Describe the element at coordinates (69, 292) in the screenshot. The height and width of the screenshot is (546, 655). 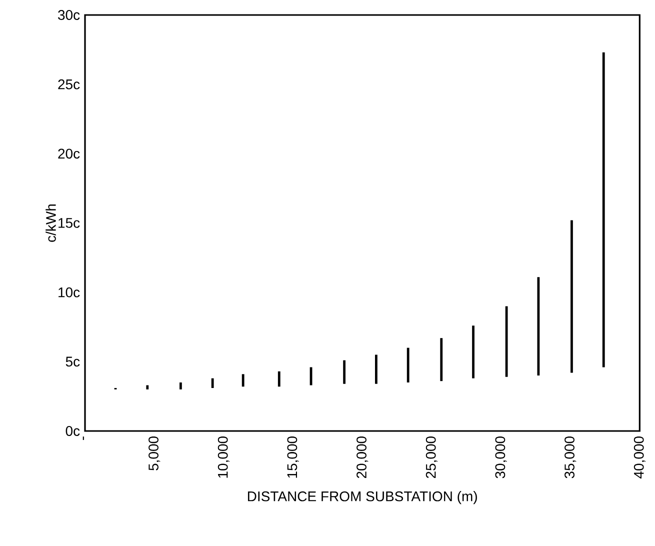
I see `y-tick-label: 10c` at that location.